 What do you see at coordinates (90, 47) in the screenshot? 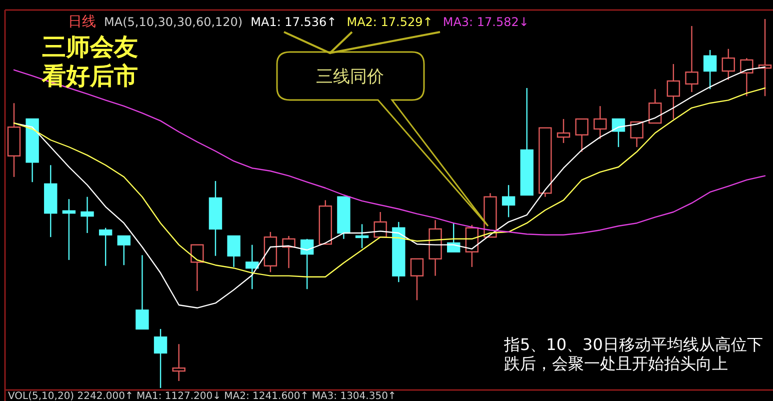
I see `annotation: 三师会友` at bounding box center [90, 47].